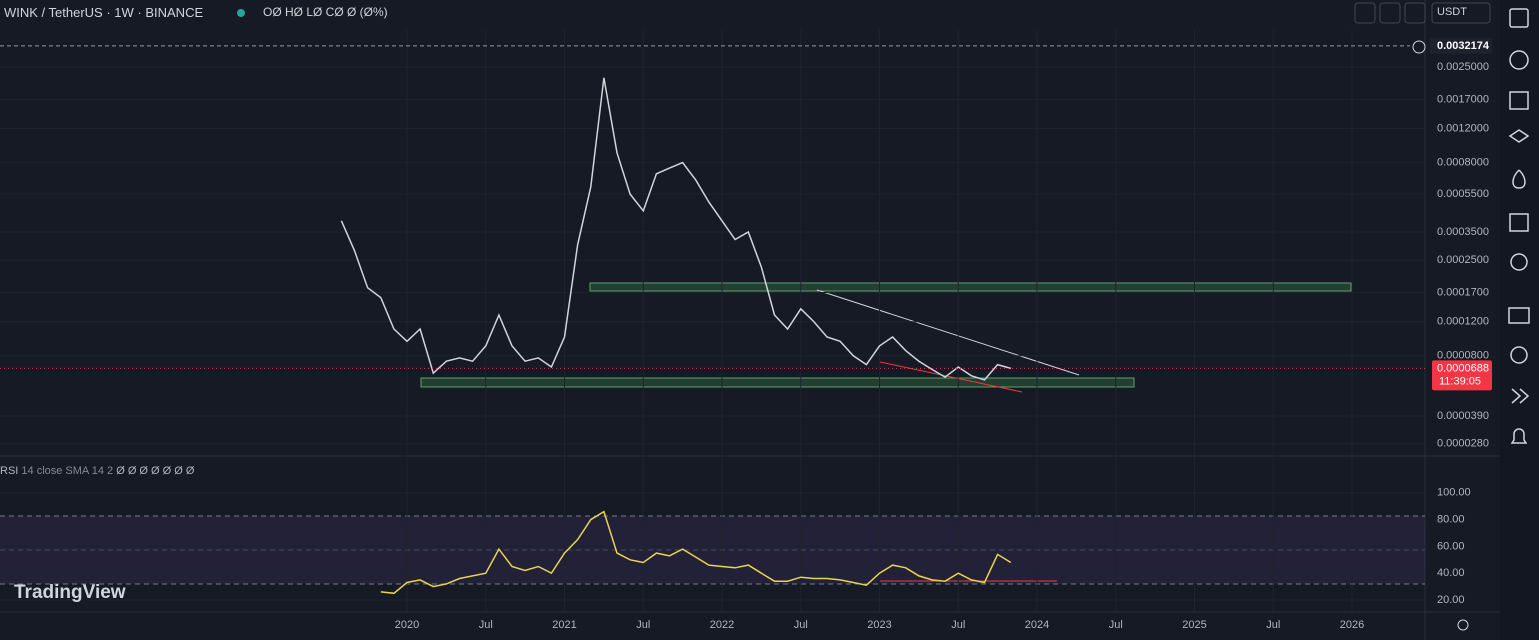  Describe the element at coordinates (1519, 436) in the screenshot. I see `notifications-button` at that location.